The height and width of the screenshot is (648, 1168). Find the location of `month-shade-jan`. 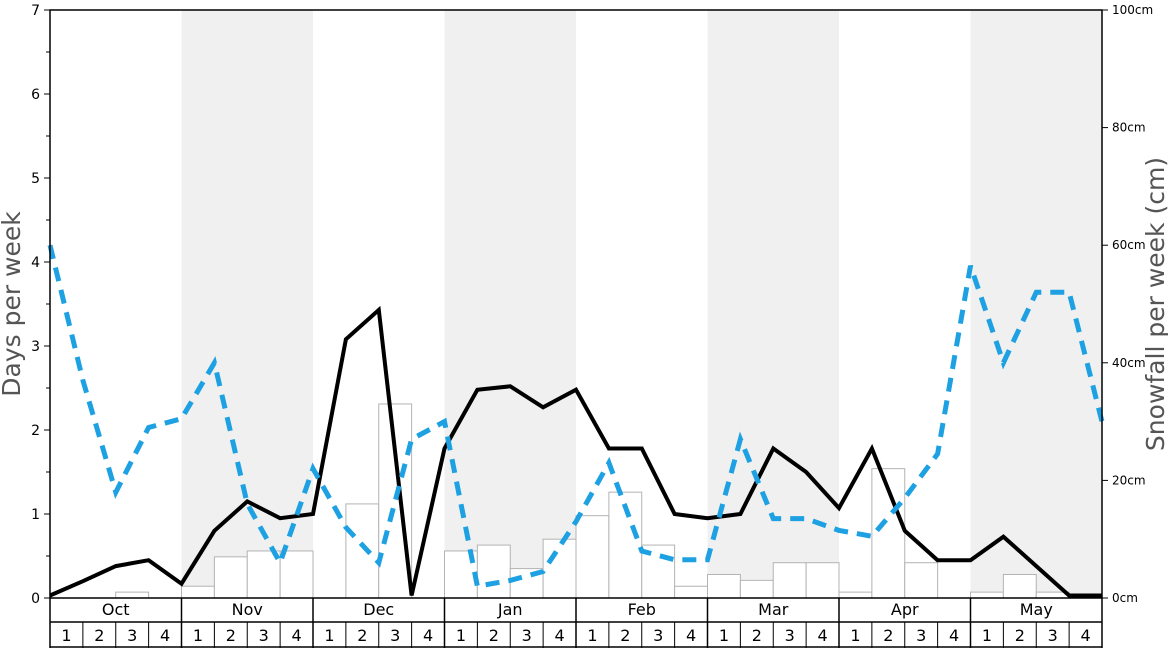

month-shade-jan is located at coordinates (510, 304).